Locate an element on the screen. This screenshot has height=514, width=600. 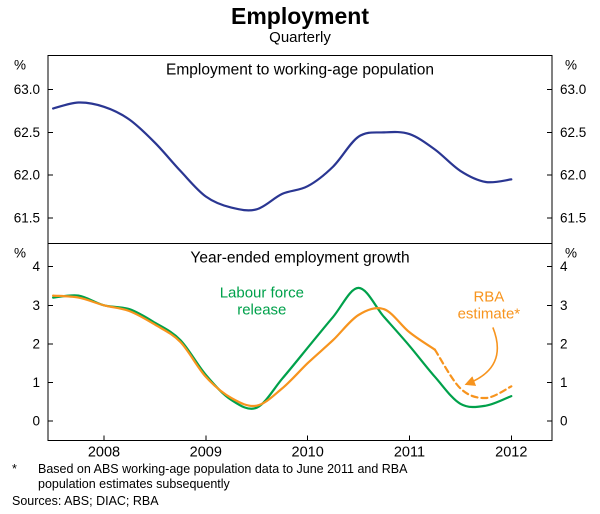
y-tick-label-right: 2 is located at coordinates (564, 343).